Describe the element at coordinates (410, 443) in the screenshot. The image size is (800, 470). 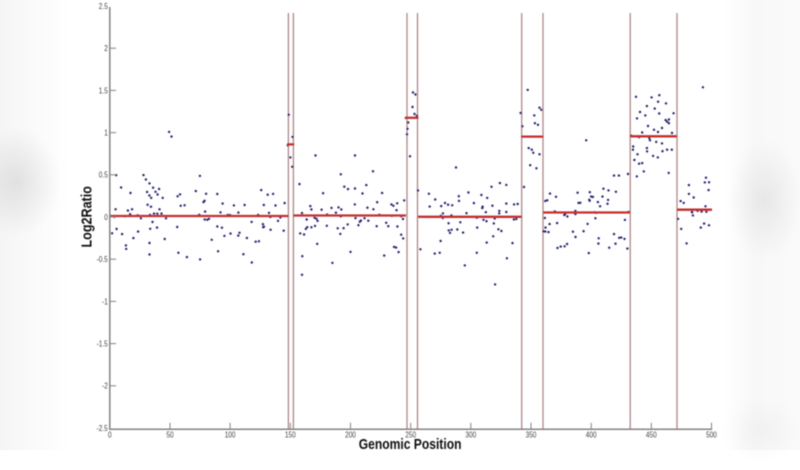
I see `svg-text: Genomic Position` at that location.